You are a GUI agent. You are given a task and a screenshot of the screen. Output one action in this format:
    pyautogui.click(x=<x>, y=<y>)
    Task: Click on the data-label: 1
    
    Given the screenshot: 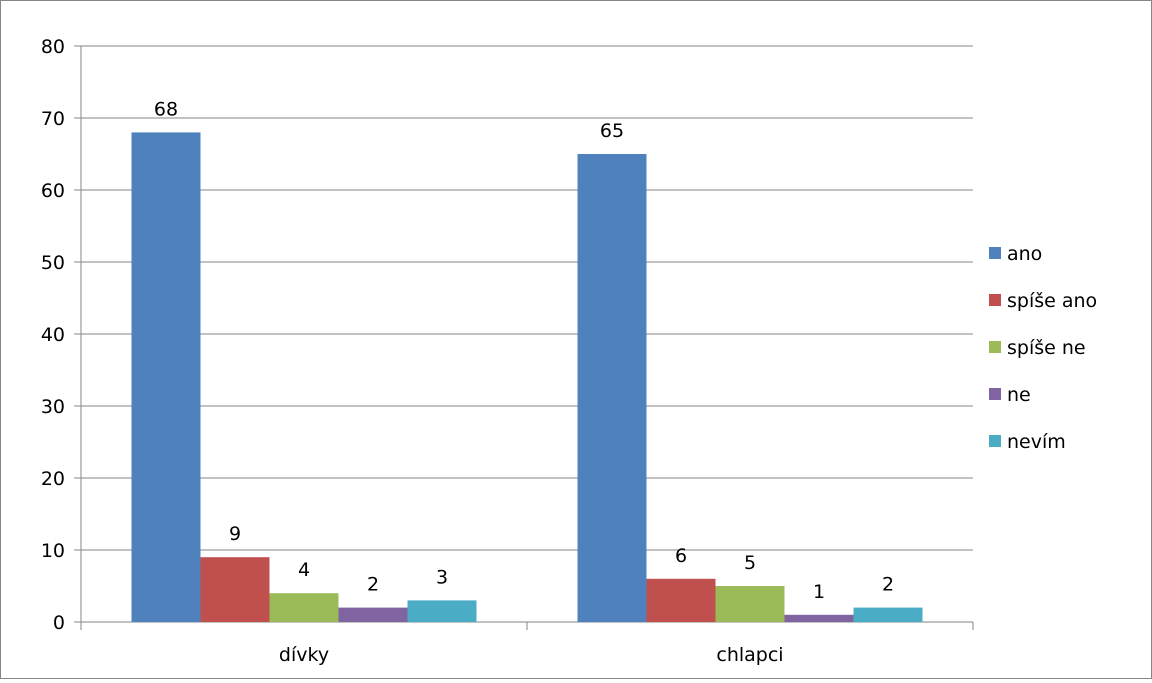 What is the action you would take?
    pyautogui.click(x=819, y=592)
    